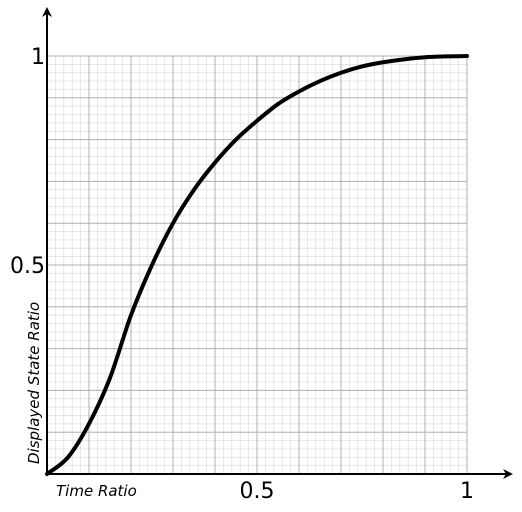  I want to click on y-tick-label: 1, so click(38, 57).